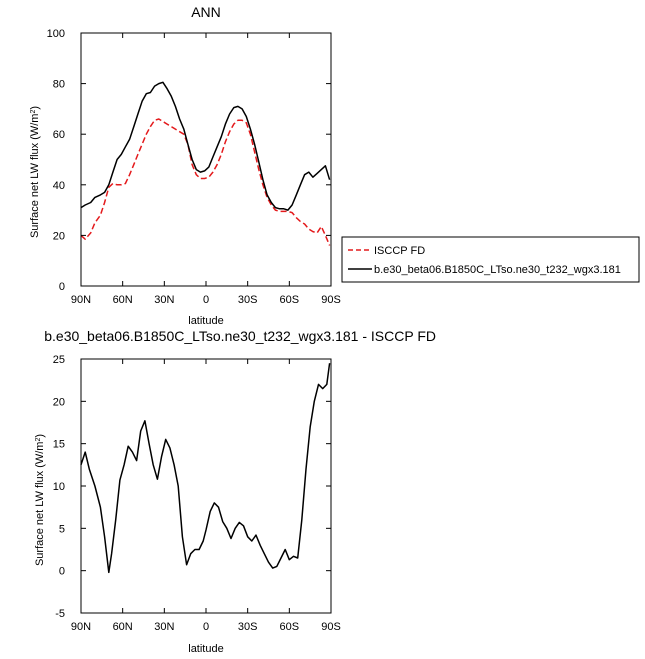 This screenshot has height=659, width=645. Describe the element at coordinates (59, 135) in the screenshot. I see `top-chart-y-tick-label: 60` at that location.